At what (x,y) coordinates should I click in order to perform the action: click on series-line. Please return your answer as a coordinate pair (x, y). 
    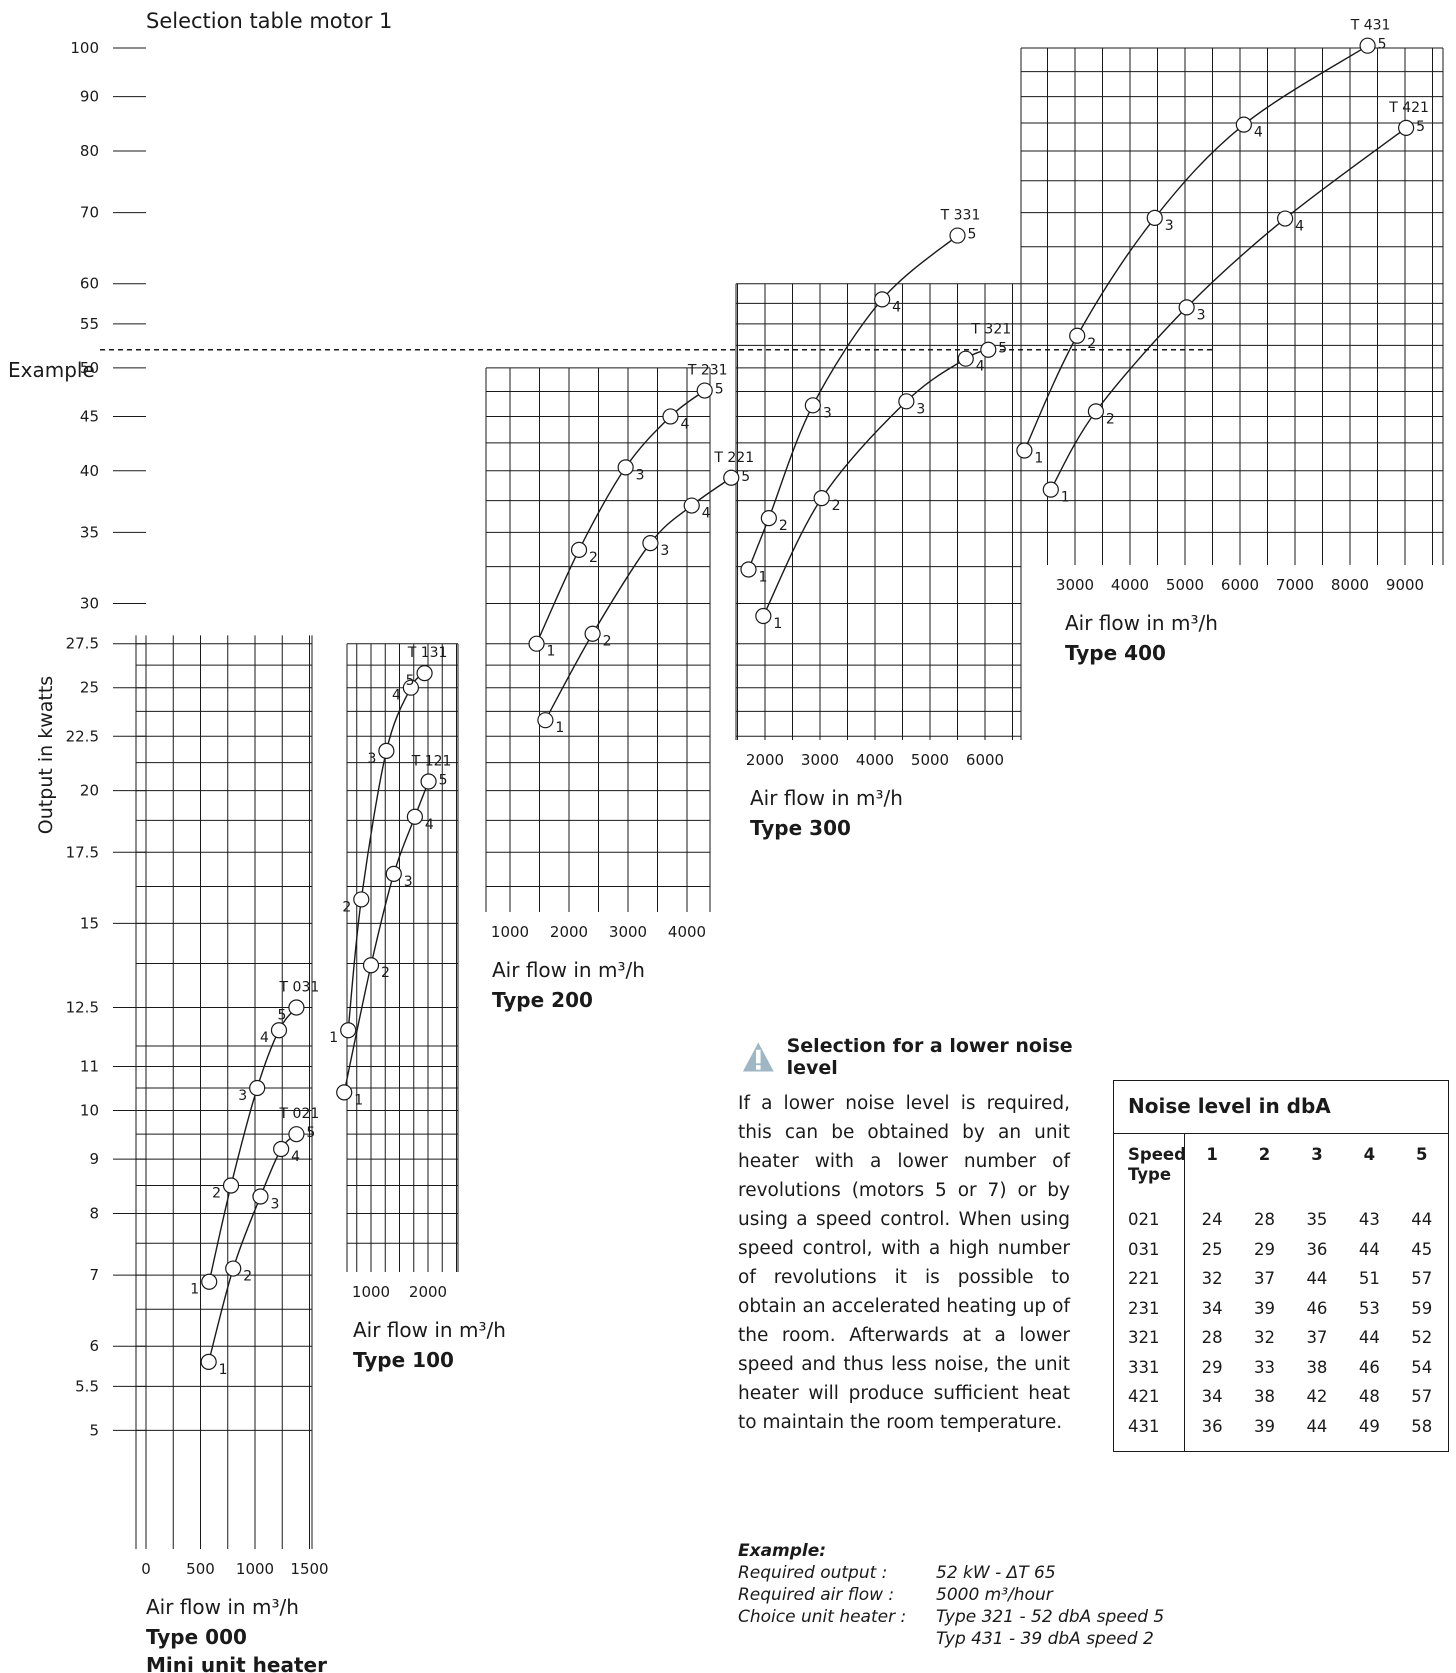
    Looking at the image, I should click on (252, 1248).